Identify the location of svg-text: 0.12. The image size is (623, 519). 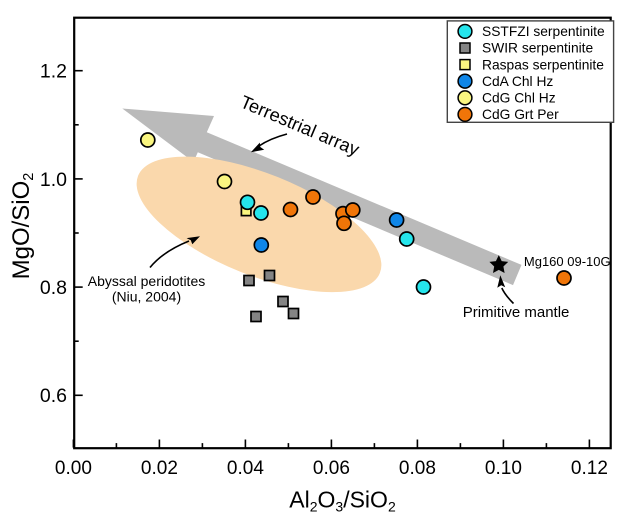
(589, 468).